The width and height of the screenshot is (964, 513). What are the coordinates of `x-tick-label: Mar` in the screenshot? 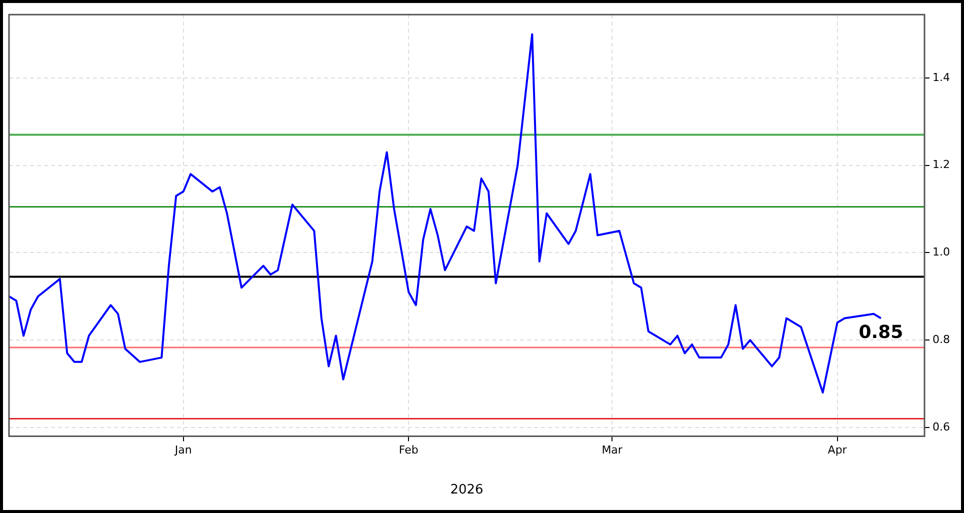 It's located at (612, 450).